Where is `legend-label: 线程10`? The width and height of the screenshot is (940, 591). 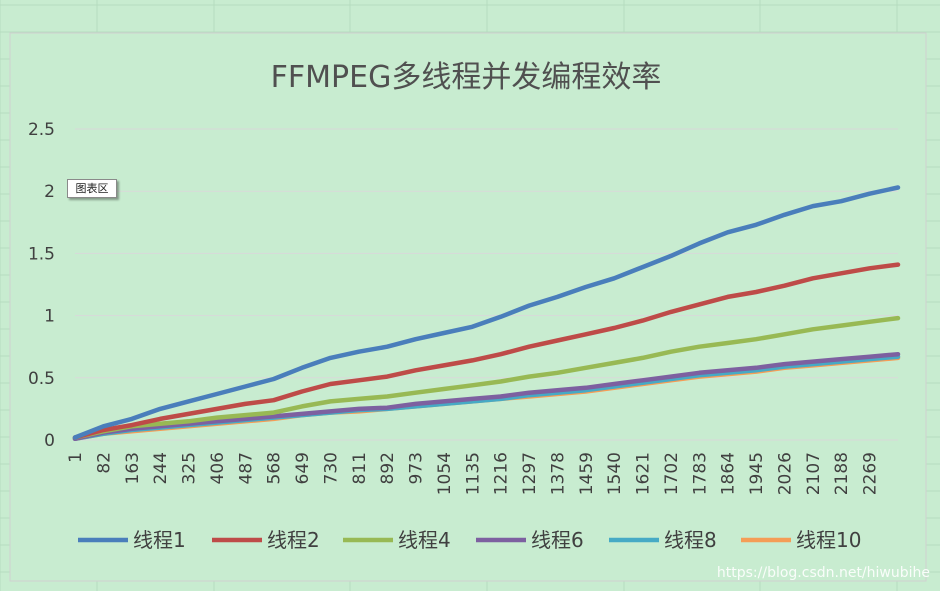 legend-label: 线程10 is located at coordinates (828, 540).